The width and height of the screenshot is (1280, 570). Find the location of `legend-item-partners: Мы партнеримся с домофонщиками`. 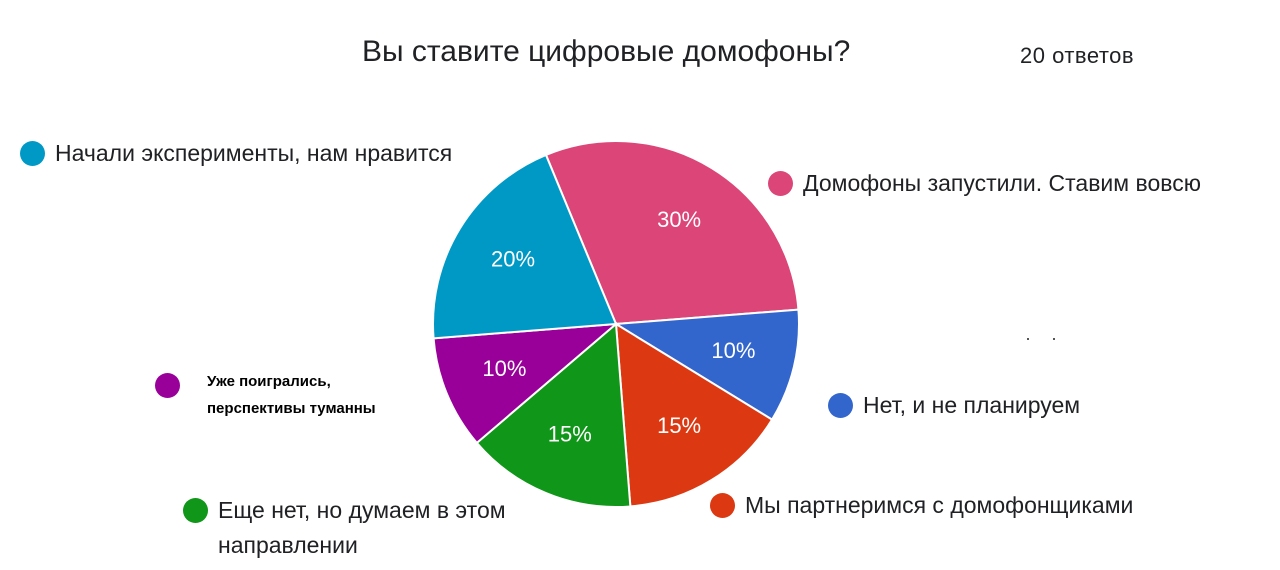

legend-item-partners: Мы партнеримся с домофонщиками is located at coordinates (921, 505).